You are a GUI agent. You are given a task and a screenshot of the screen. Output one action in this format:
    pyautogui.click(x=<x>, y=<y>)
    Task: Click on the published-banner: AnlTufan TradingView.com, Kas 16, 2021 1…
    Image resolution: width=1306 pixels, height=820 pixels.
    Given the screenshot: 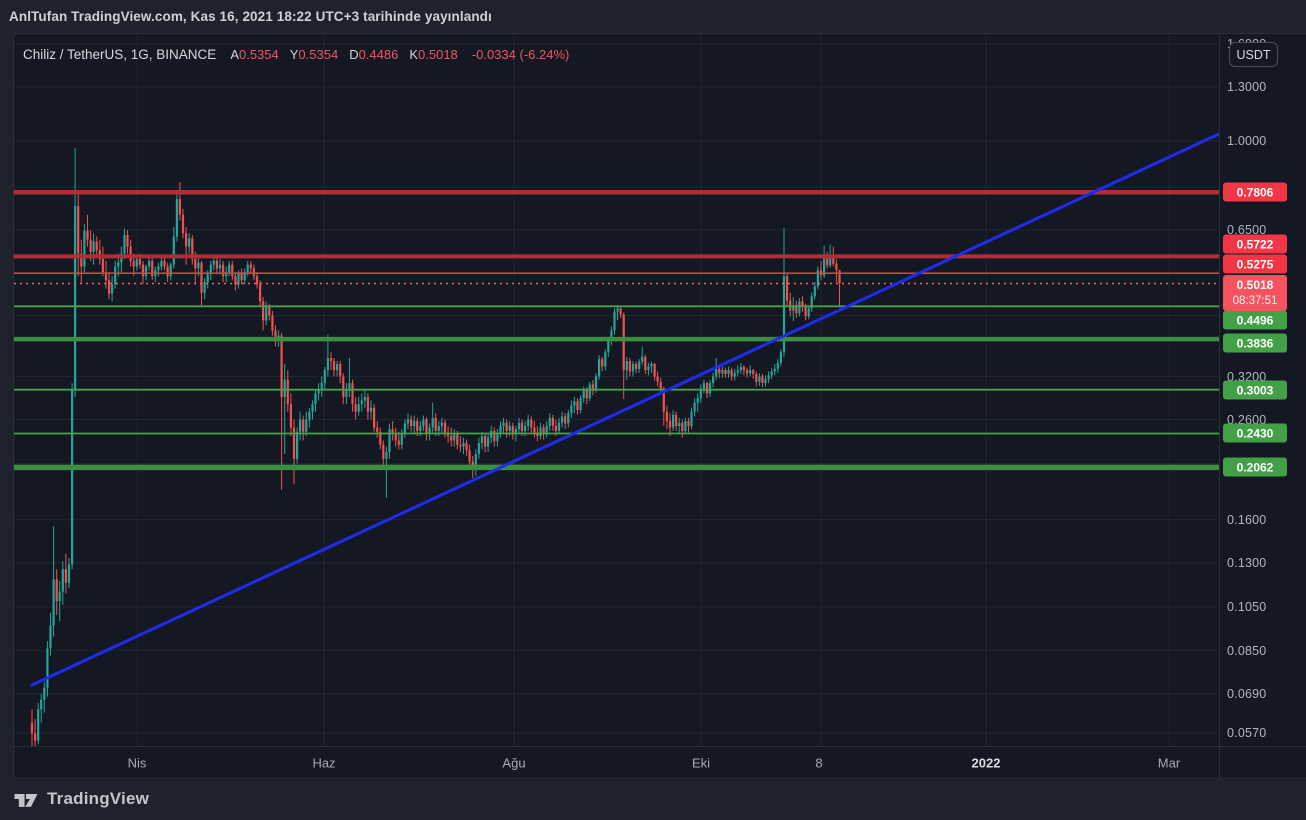 What is the action you would take?
    pyautogui.click(x=653, y=16)
    